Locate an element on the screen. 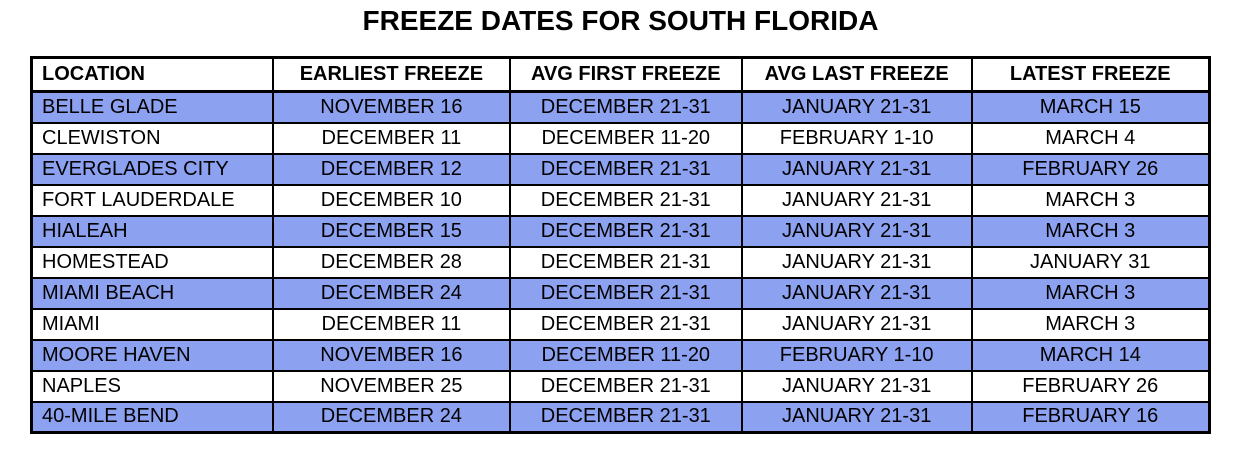  cell-latest-freeze: JANUARY 31 is located at coordinates (1090, 262).